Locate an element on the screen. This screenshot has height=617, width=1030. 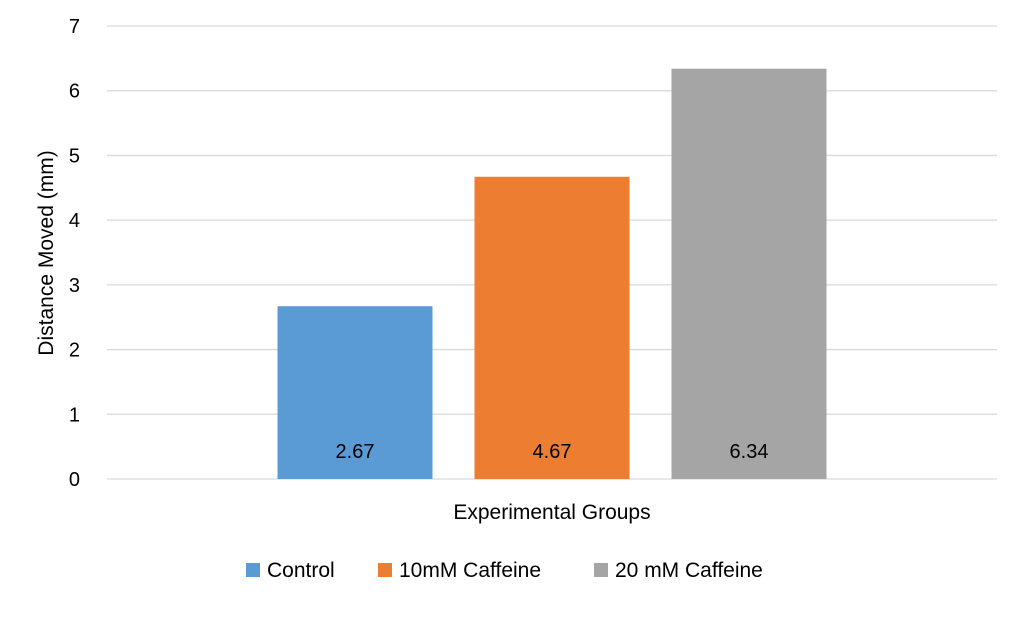
y-tick-label: 6 is located at coordinates (74, 92).